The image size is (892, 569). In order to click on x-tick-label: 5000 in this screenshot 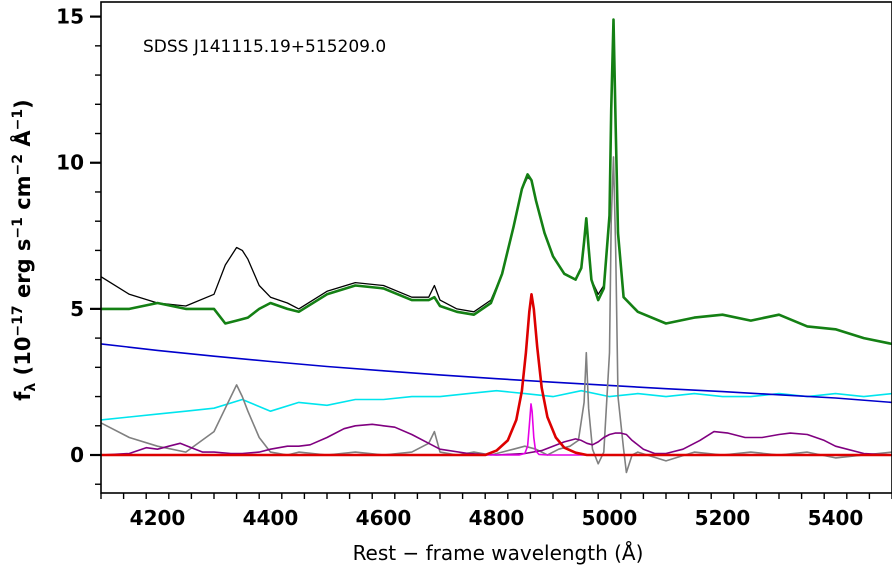, I will do `click(610, 518)`.